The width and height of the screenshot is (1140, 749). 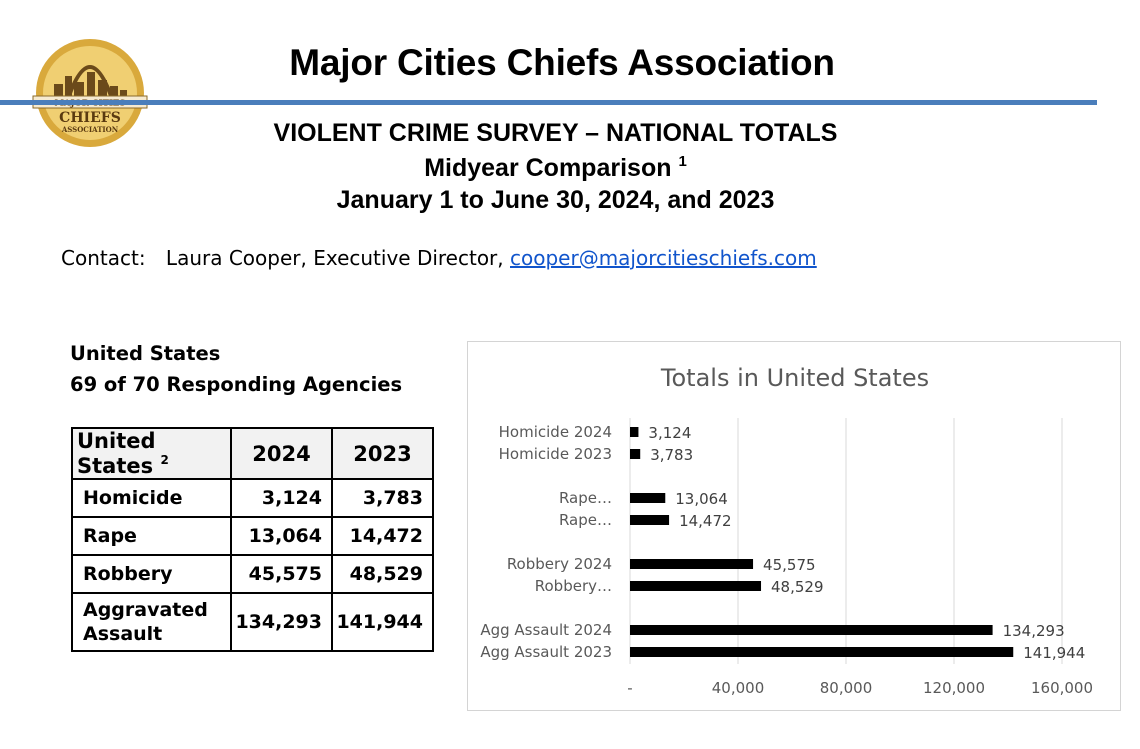 What do you see at coordinates (705, 521) in the screenshot?
I see `data-label: 14,472` at bounding box center [705, 521].